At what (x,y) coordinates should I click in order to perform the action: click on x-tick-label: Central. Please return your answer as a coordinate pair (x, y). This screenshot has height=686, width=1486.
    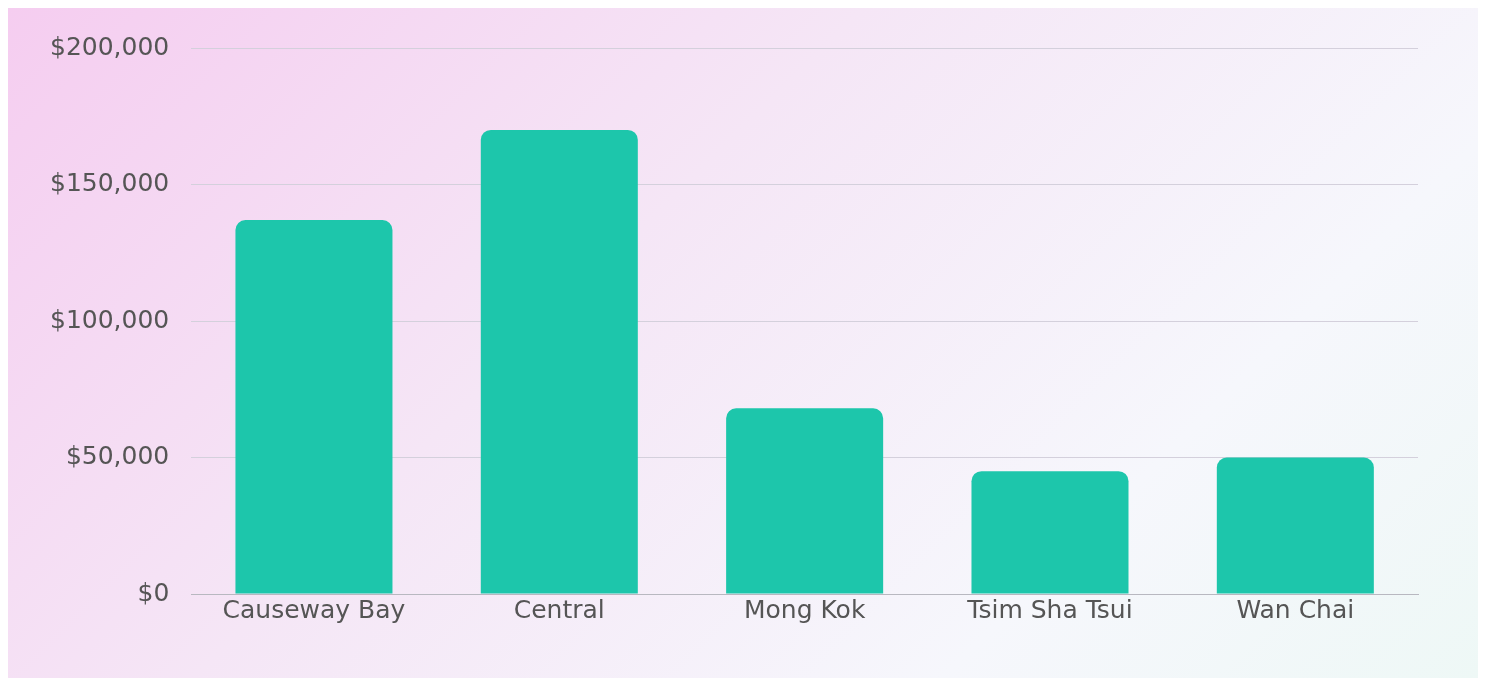
    Looking at the image, I should click on (559, 609).